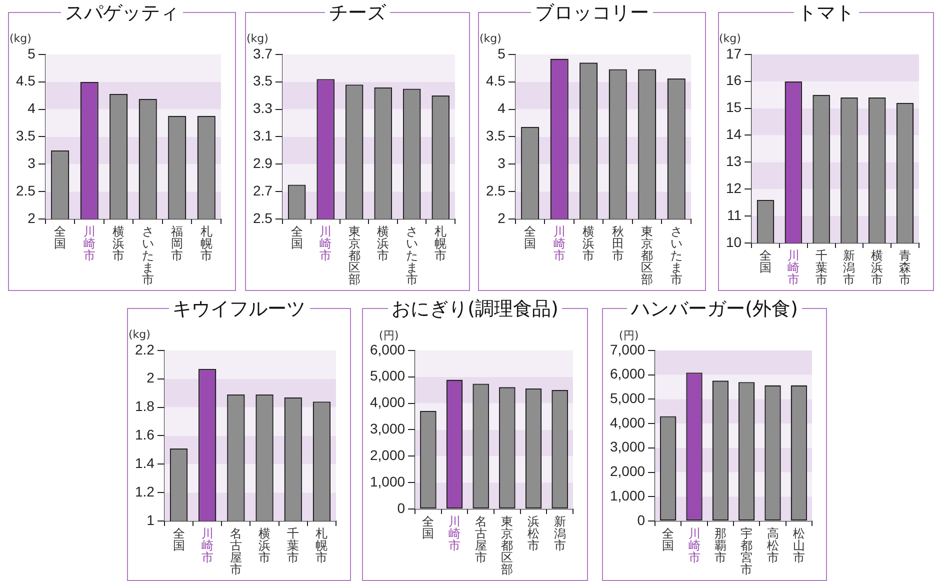 The width and height of the screenshot is (939, 581). What do you see at coordinates (734, 53) in the screenshot?
I see `y-tick-label: 17` at bounding box center [734, 53].